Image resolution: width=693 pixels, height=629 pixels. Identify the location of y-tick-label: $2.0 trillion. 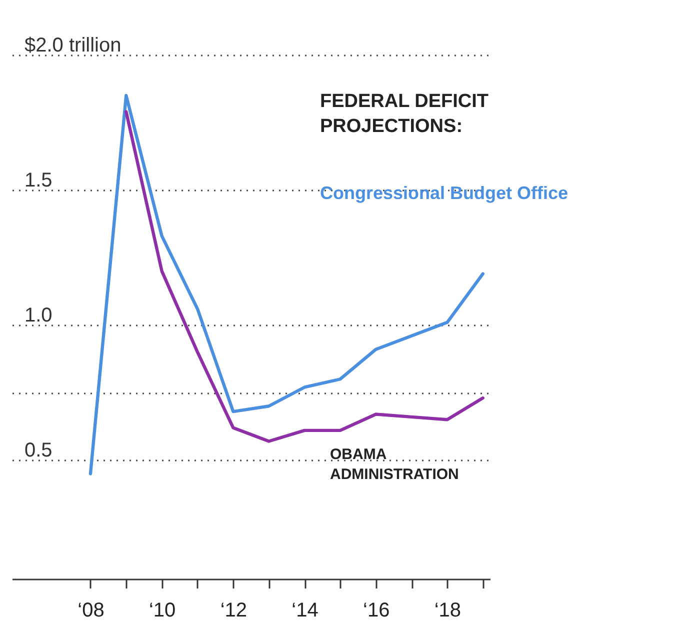
(73, 45).